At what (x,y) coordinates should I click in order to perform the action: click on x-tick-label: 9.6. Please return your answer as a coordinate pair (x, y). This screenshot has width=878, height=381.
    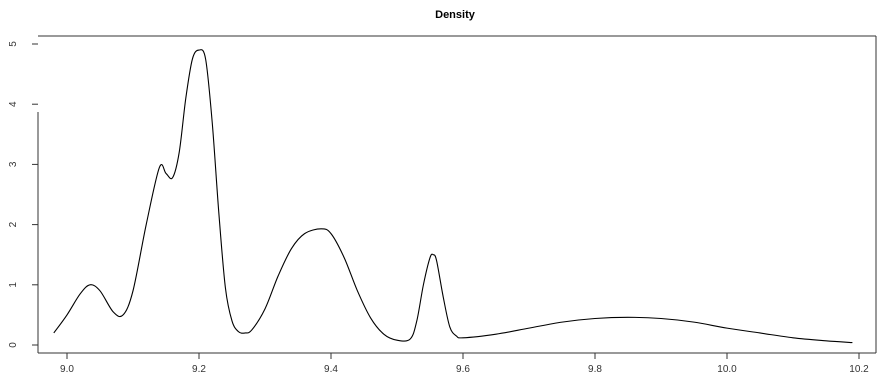
    Looking at the image, I should click on (463, 369).